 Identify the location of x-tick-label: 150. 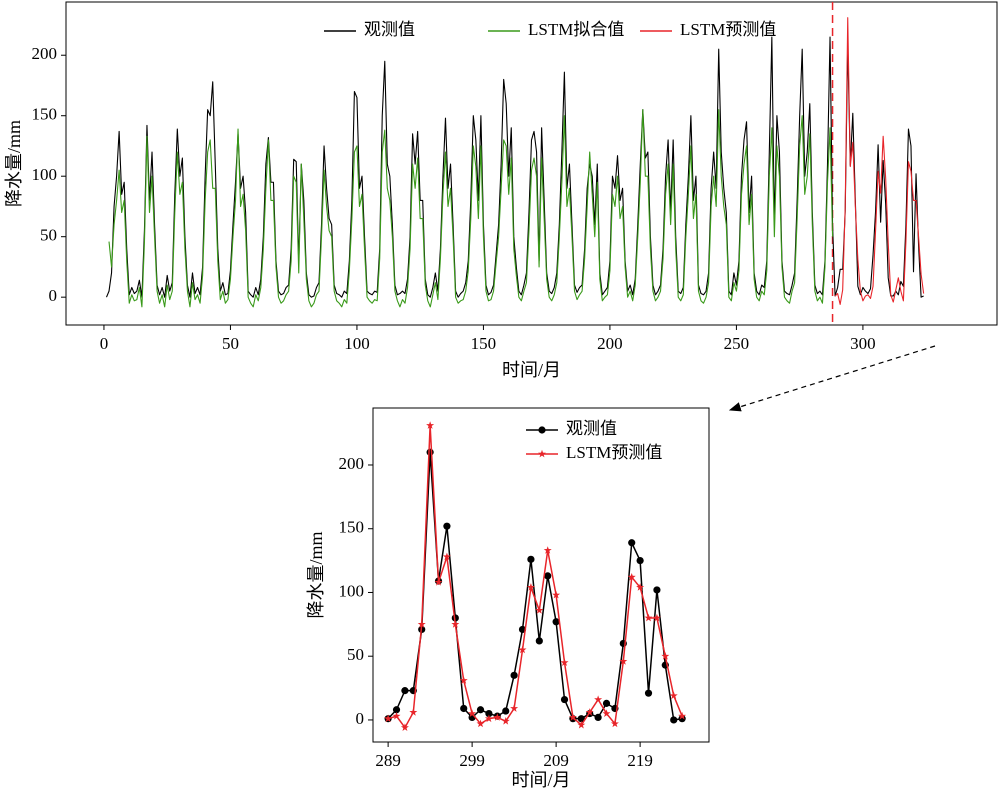
(484, 343).